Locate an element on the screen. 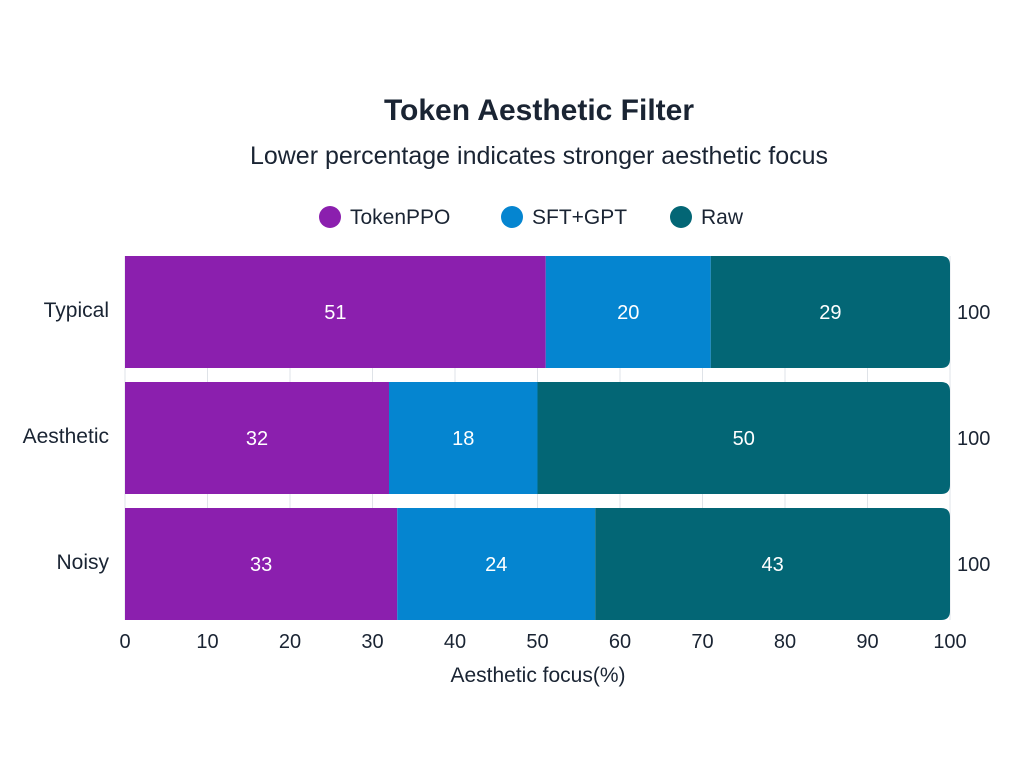 Image resolution: width=1024 pixels, height=768 pixels. bar-value-0-2: 29 is located at coordinates (830, 313).